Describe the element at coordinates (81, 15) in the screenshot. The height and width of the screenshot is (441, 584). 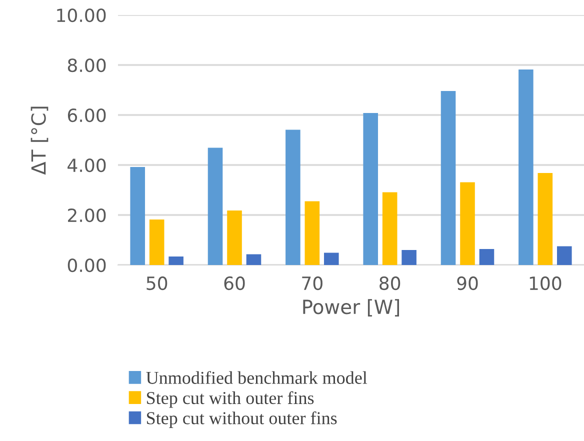
I see `y-tick-label: 10.00` at that location.